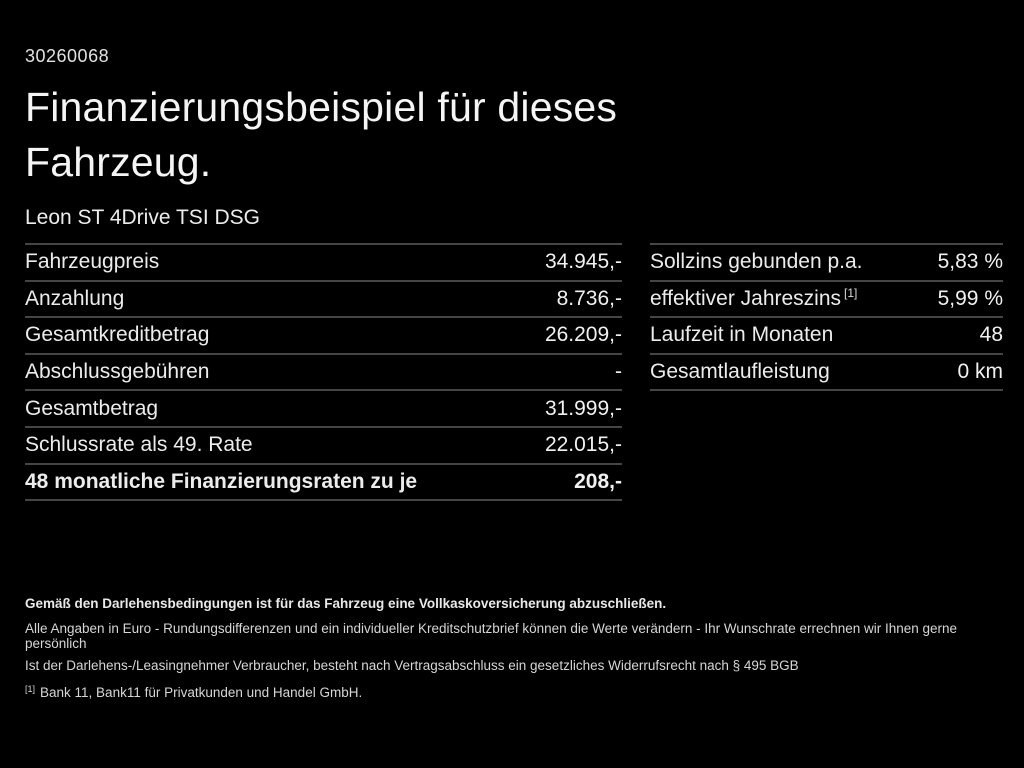  Describe the element at coordinates (118, 161) in the screenshot. I see `page-title-line2: Fahrzeug.` at that location.